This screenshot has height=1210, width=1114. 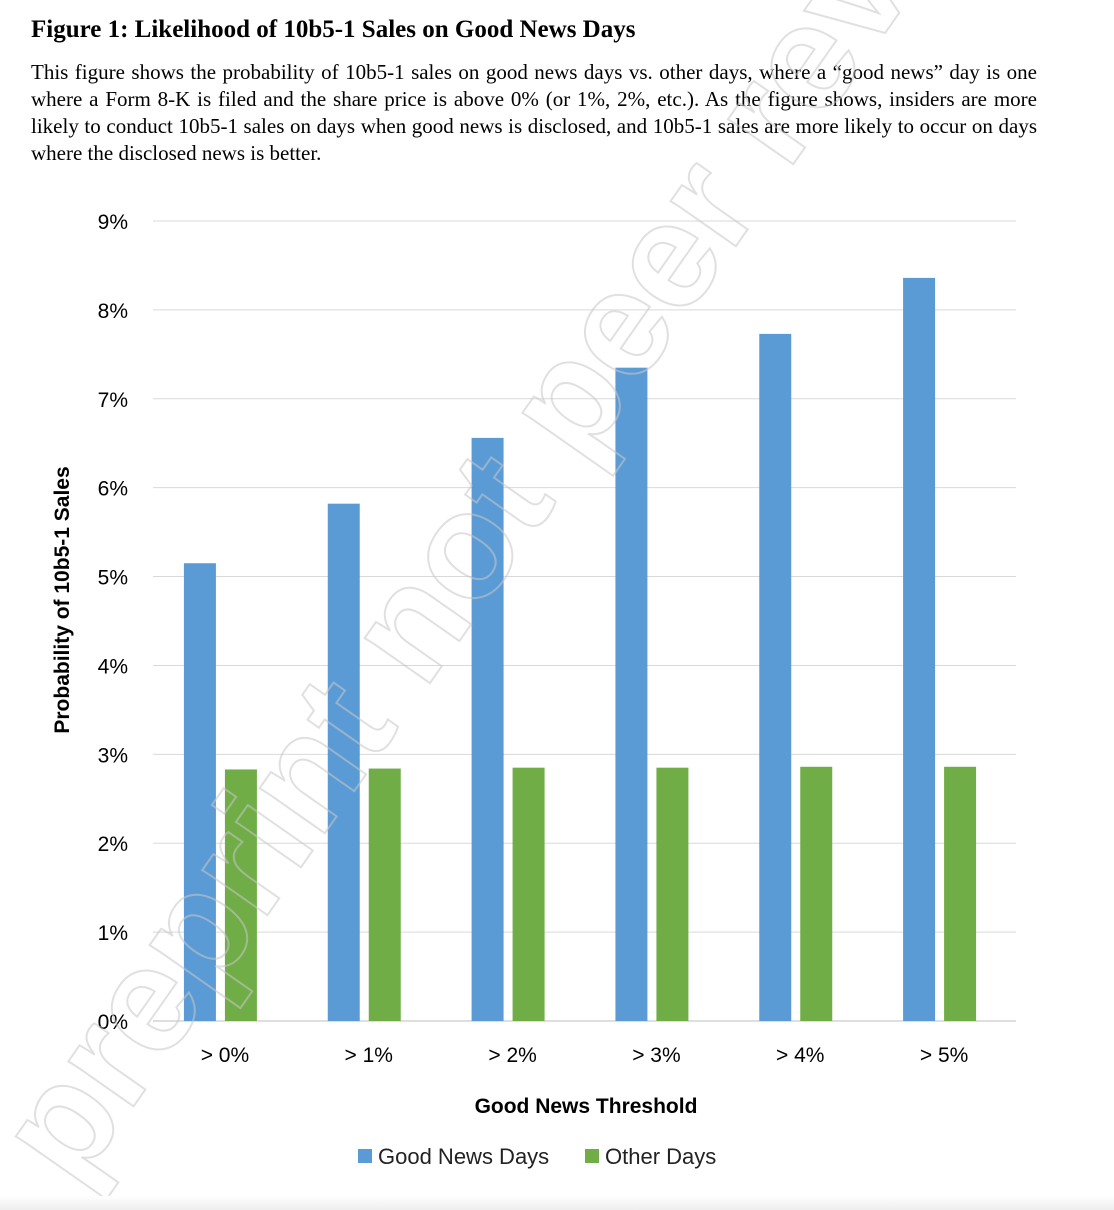 I want to click on y-tick-label: 1%, so click(x=113, y=933).